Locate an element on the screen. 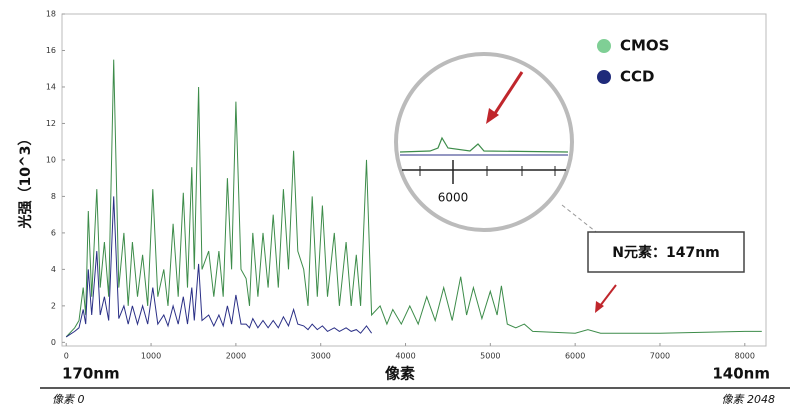  y-axis-label: 光强（10^3） is located at coordinates (25, 181).